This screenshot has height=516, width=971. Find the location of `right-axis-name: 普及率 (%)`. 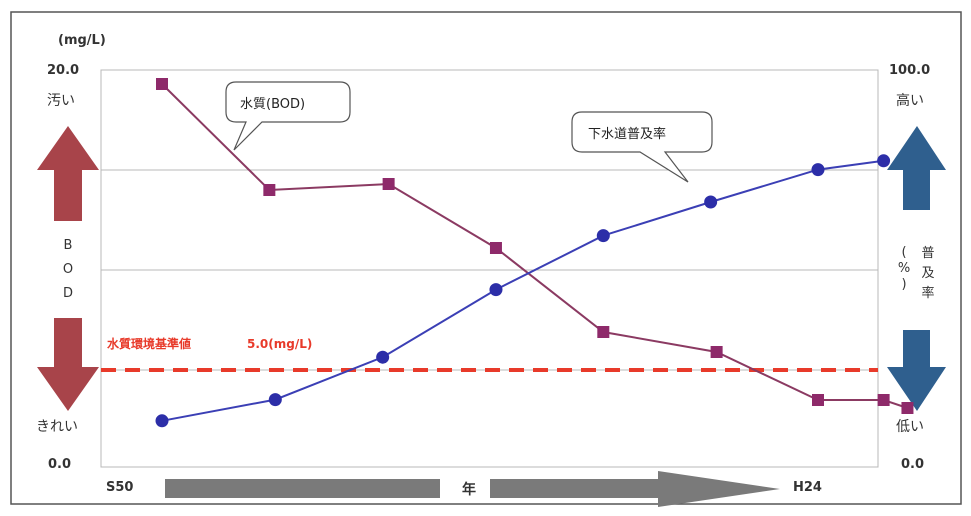

right-axis-name: 普及率 (%) is located at coordinates (916, 273).